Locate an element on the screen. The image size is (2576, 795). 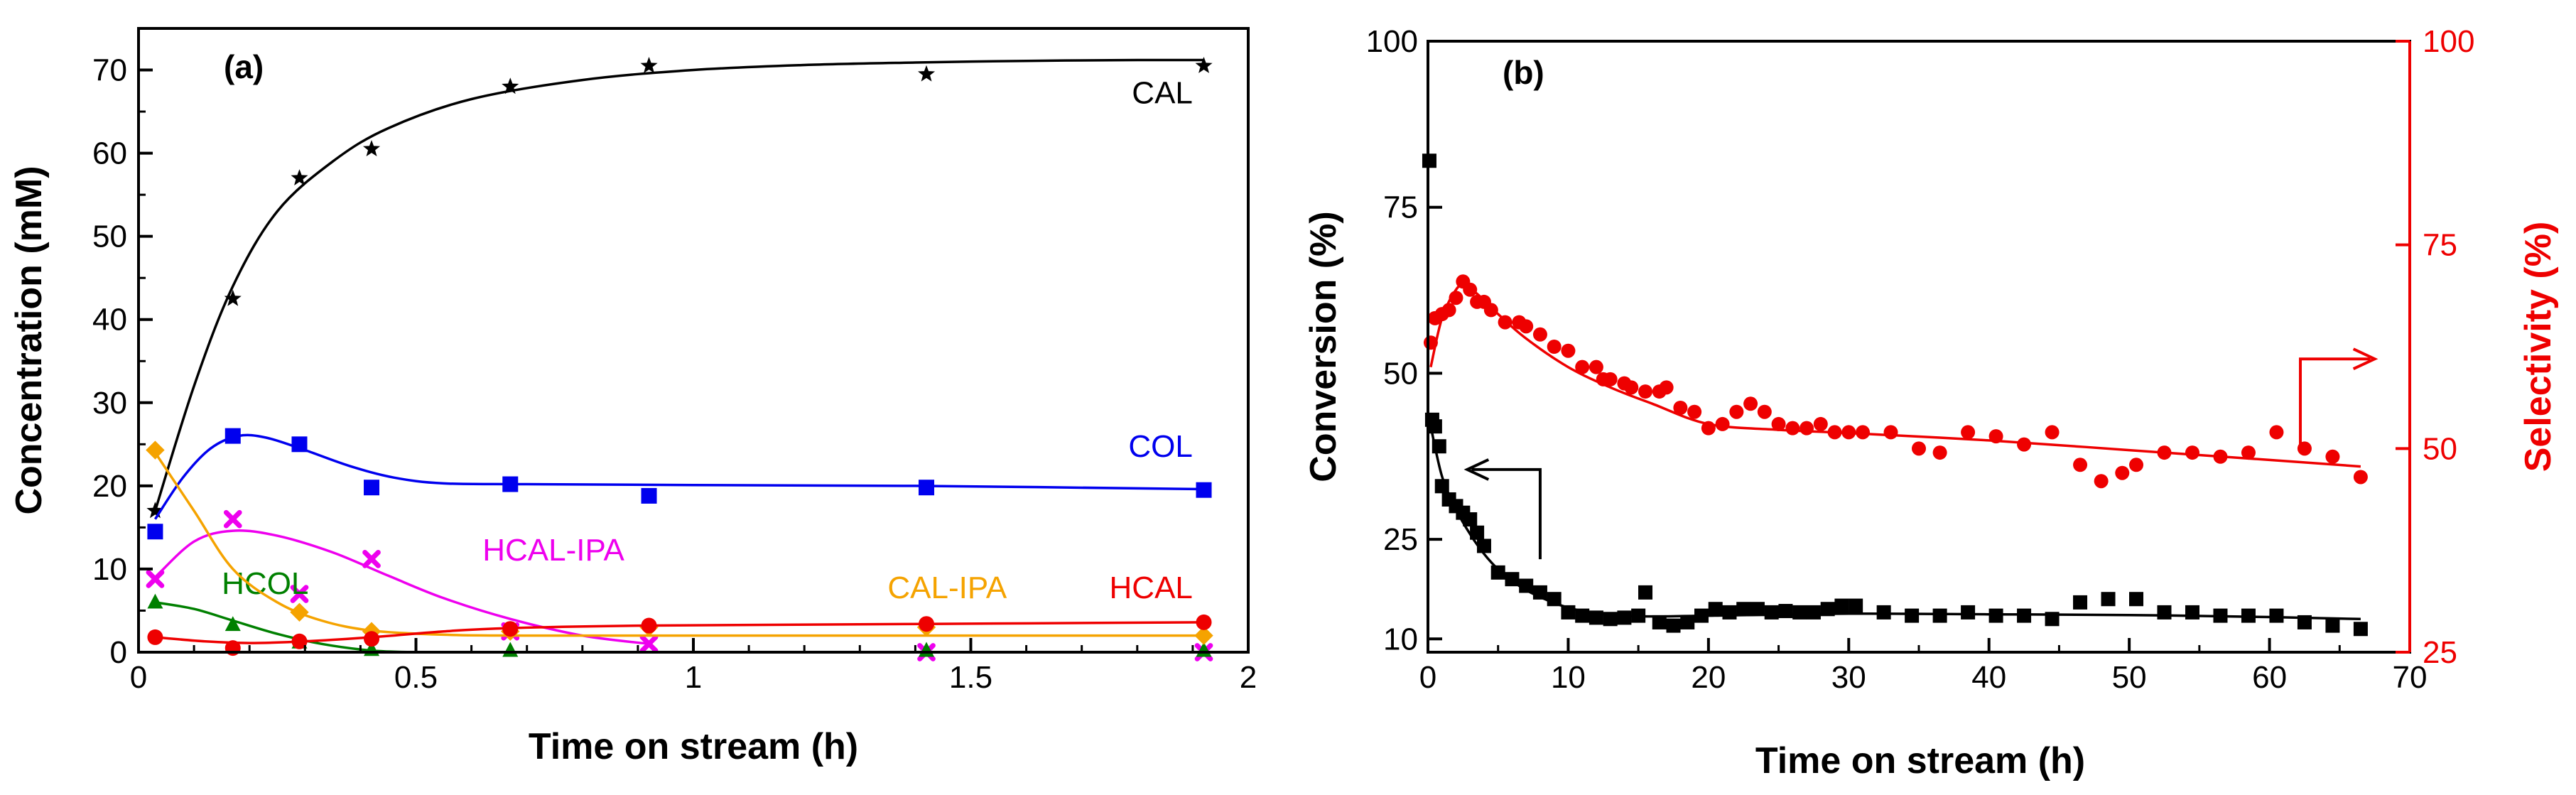
panel-b-label: (b) is located at coordinates (1523, 72).